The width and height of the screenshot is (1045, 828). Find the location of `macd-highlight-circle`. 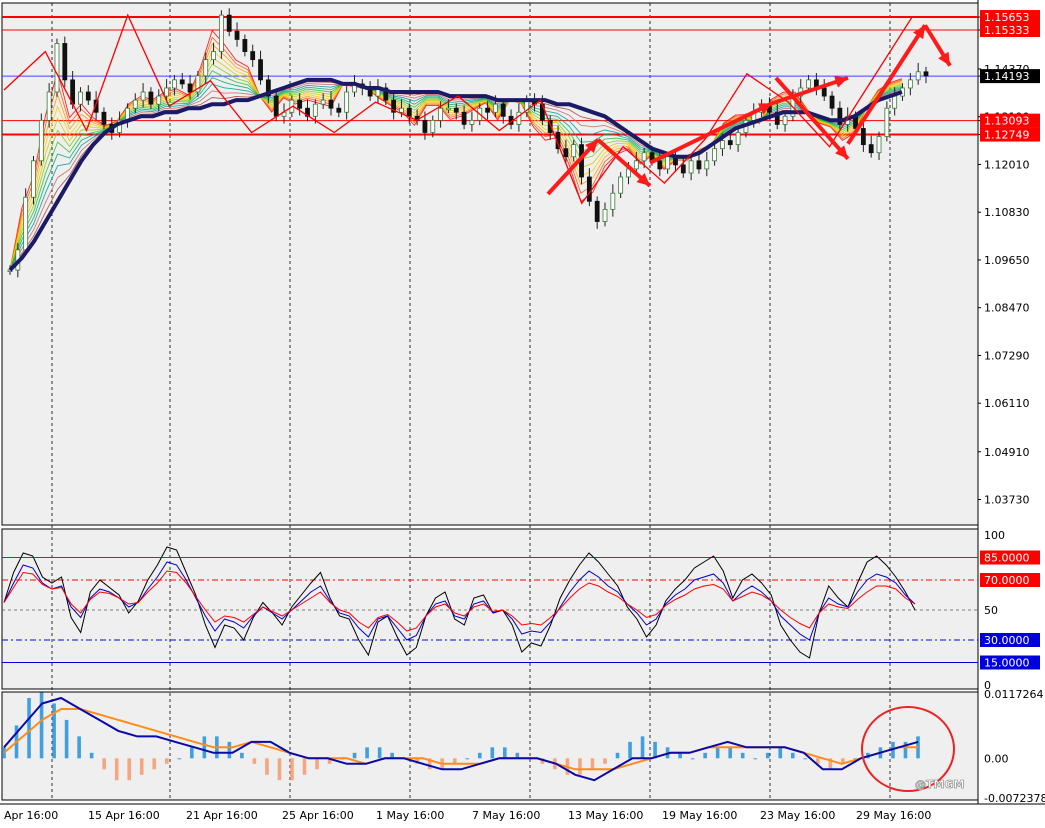

macd-highlight-circle is located at coordinates (908, 749).